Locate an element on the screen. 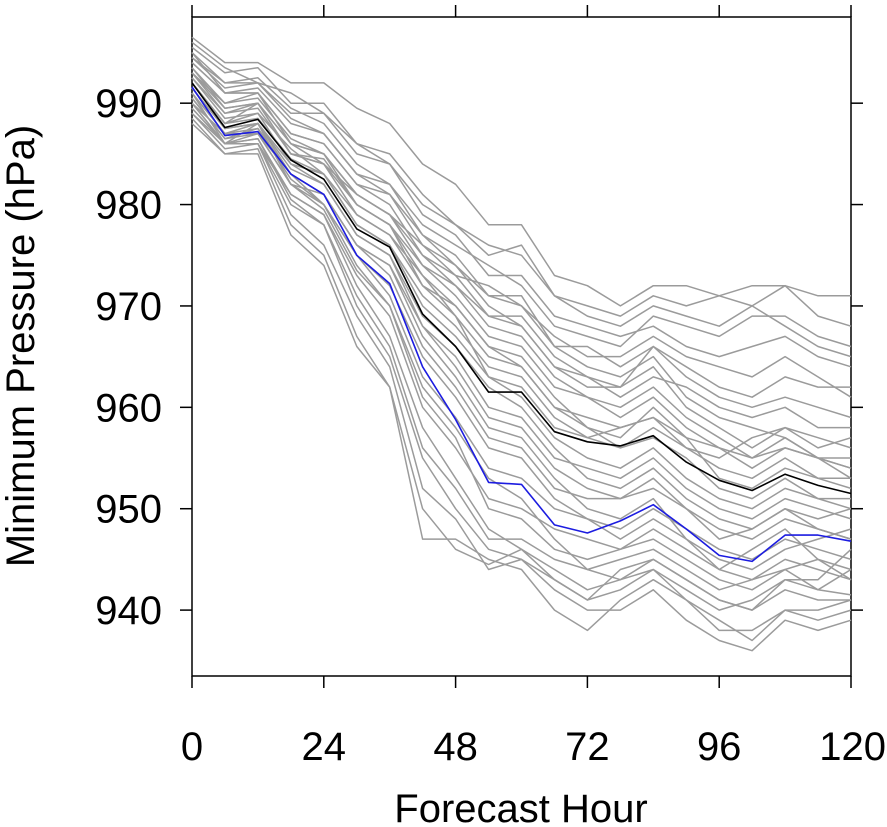 Image resolution: width=887 pixels, height=827 pixels. y-tick-label: 990 is located at coordinates (128, 104).